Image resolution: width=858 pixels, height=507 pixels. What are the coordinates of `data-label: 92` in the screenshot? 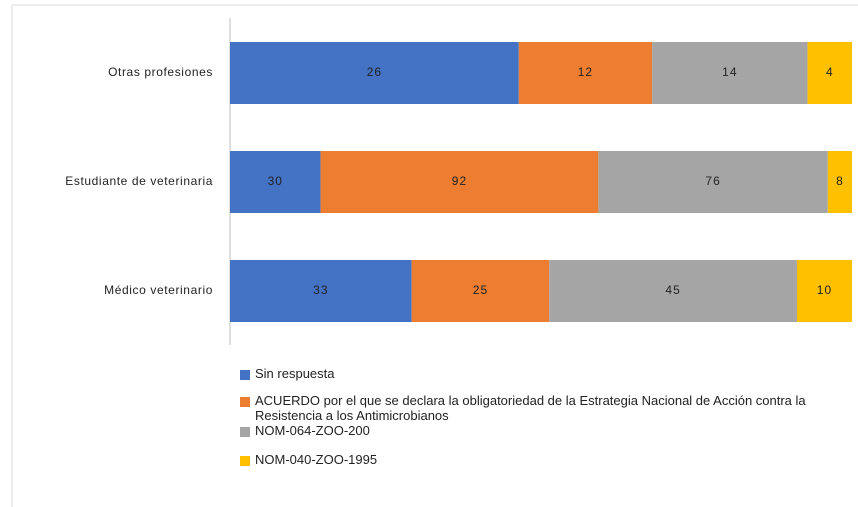 It's located at (459, 181).